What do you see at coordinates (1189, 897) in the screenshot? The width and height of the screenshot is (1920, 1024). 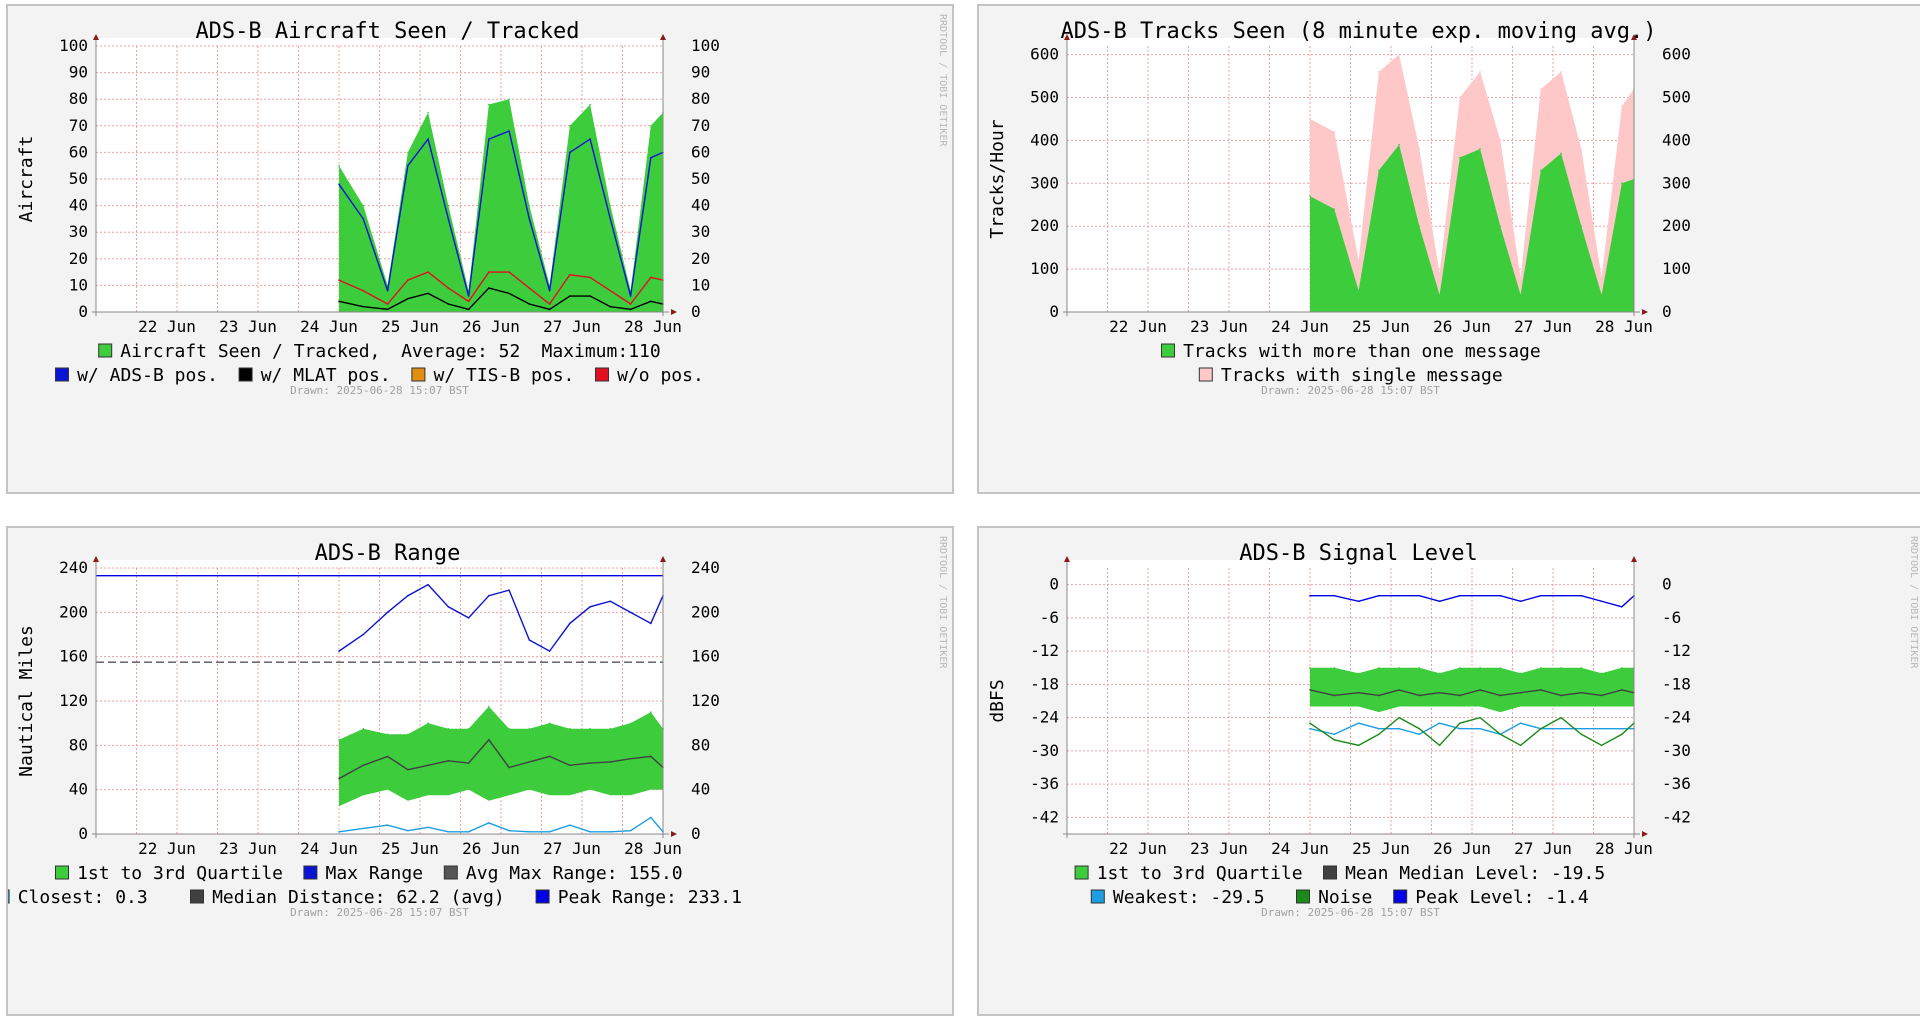 I see `legend-item: Weakest: -29.5` at bounding box center [1189, 897].